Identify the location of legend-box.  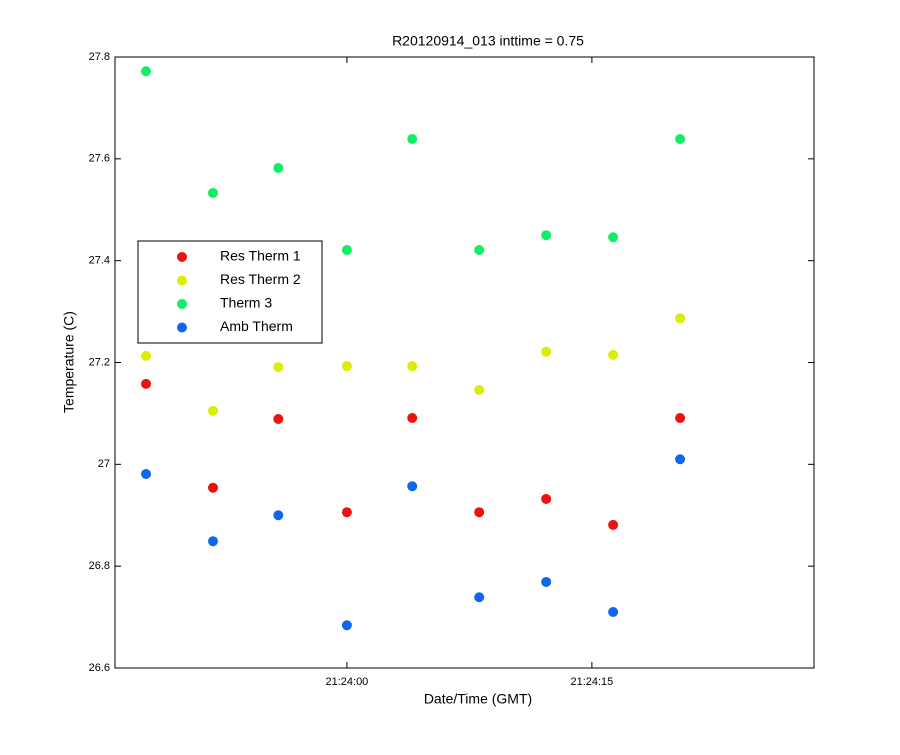
(230, 292).